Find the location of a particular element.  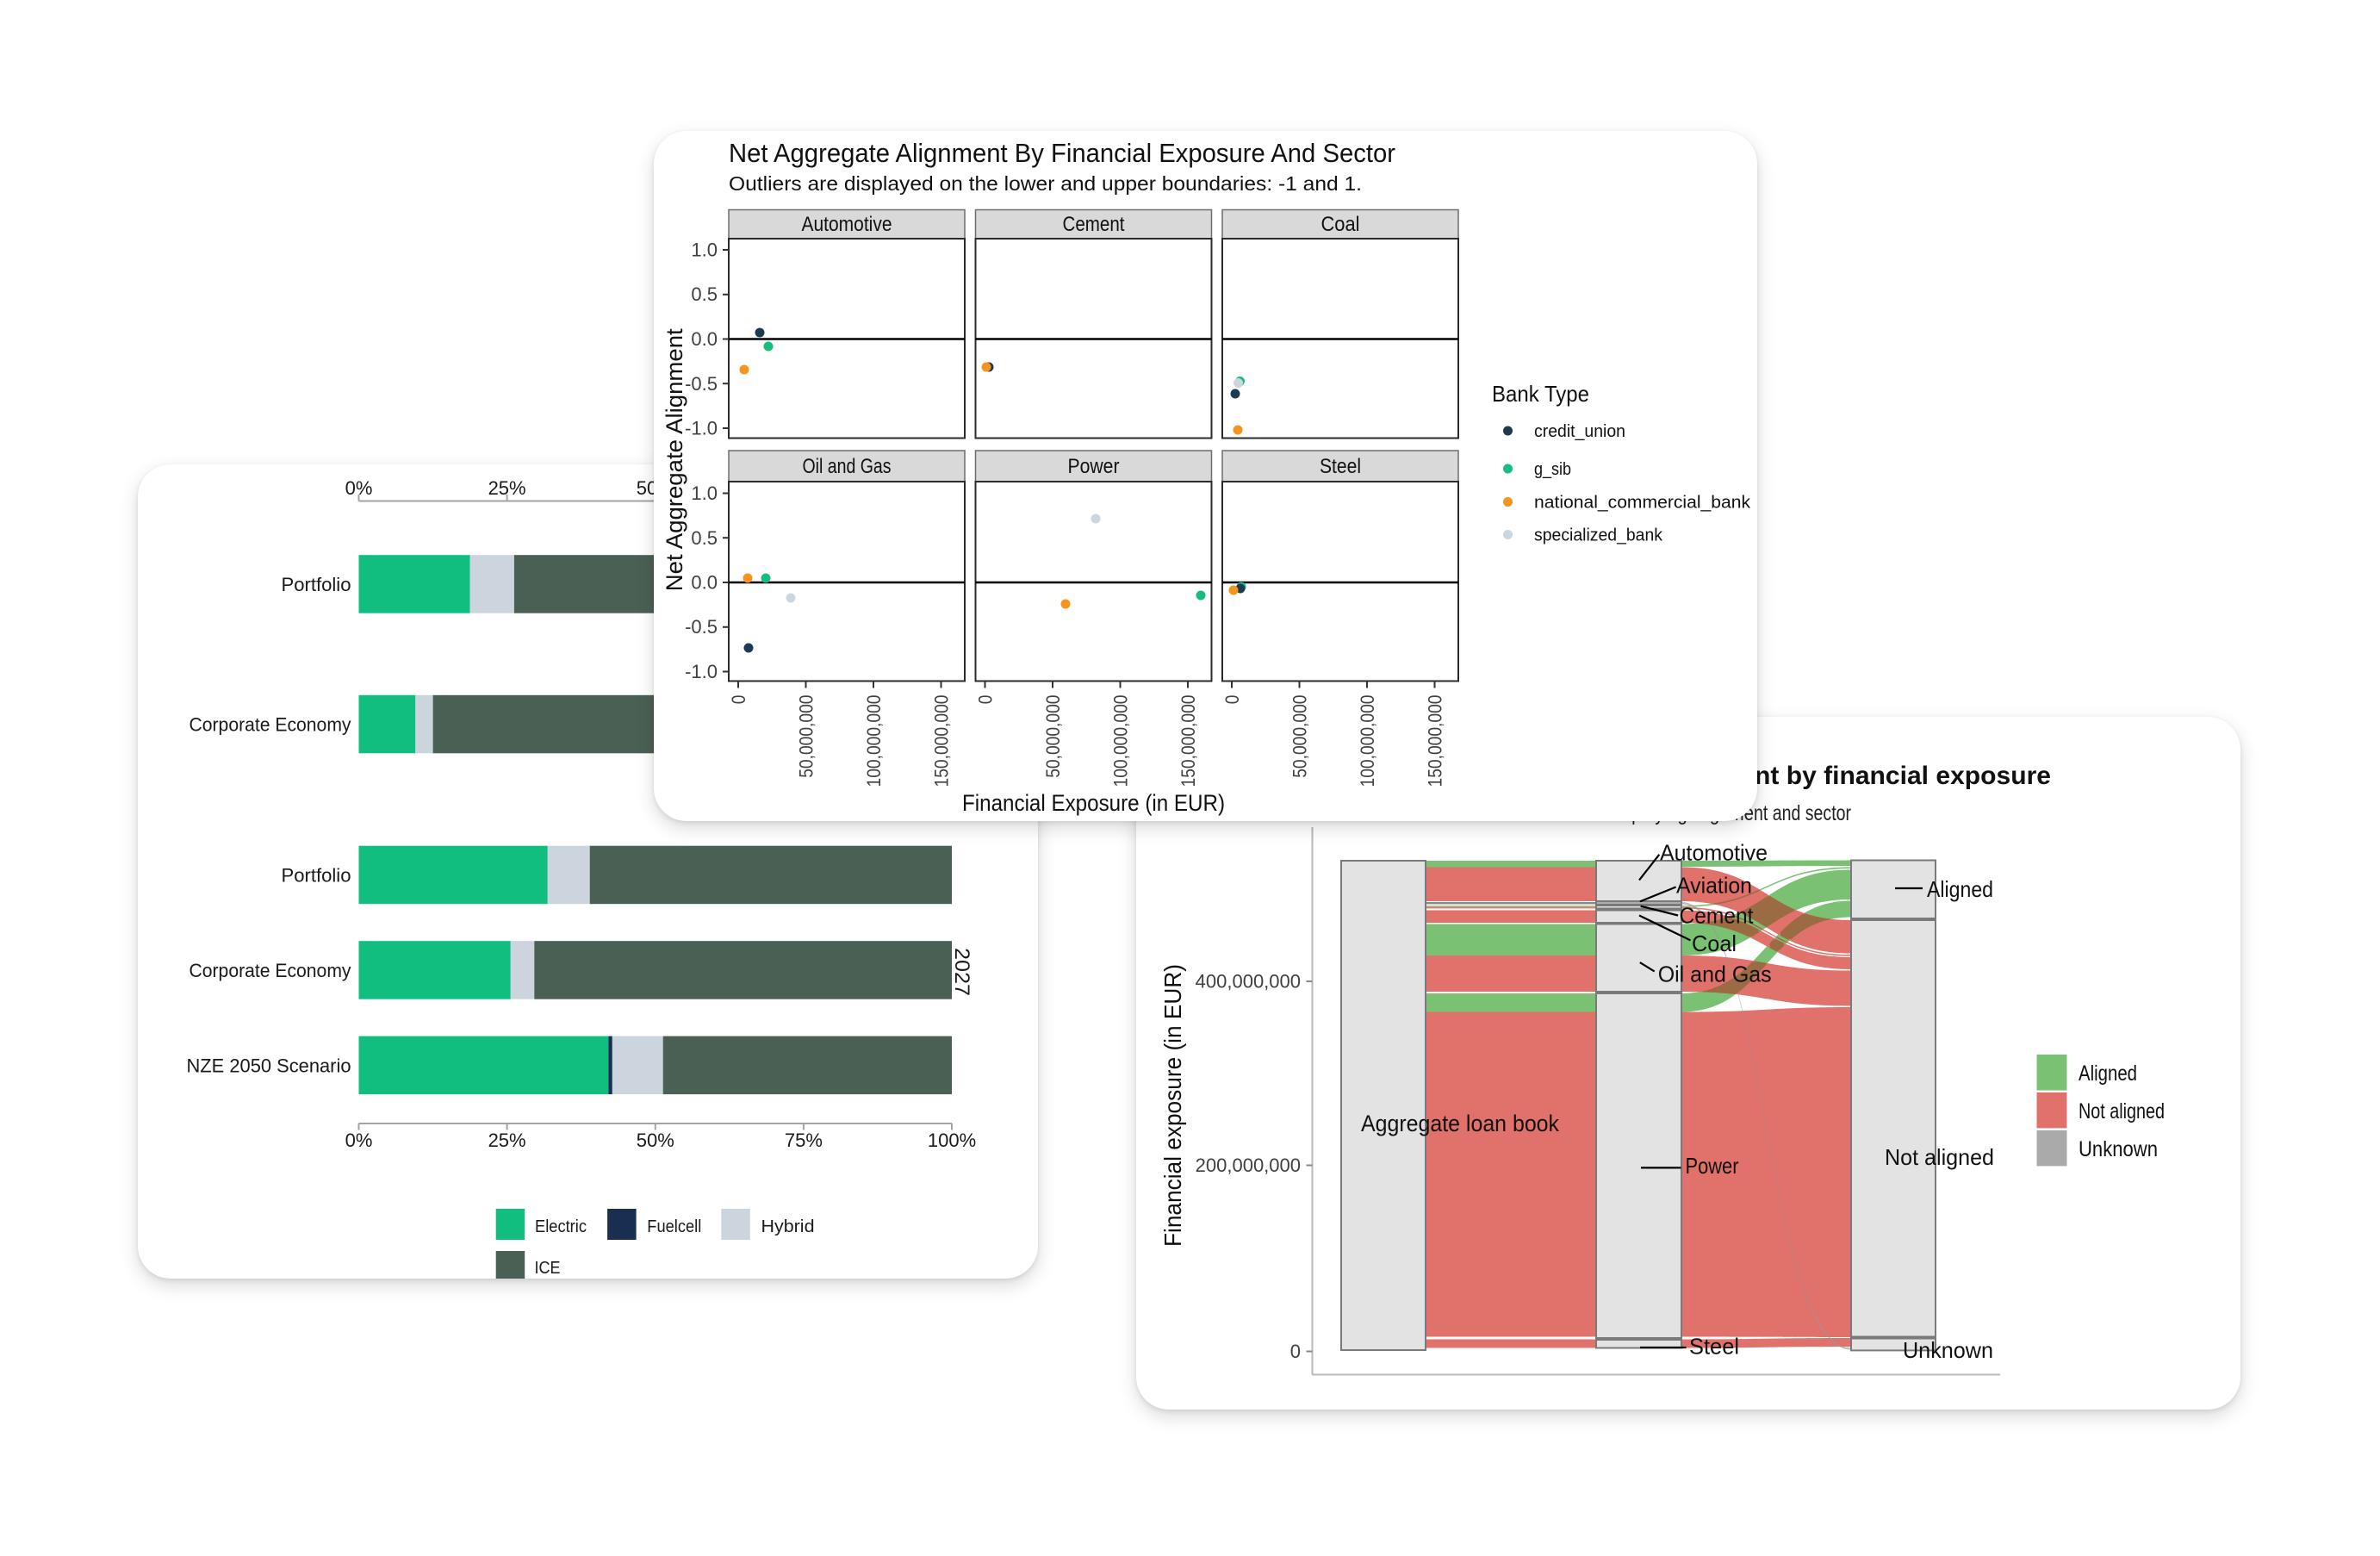

svg-text: nt by financial exposure is located at coordinates (1903, 776).